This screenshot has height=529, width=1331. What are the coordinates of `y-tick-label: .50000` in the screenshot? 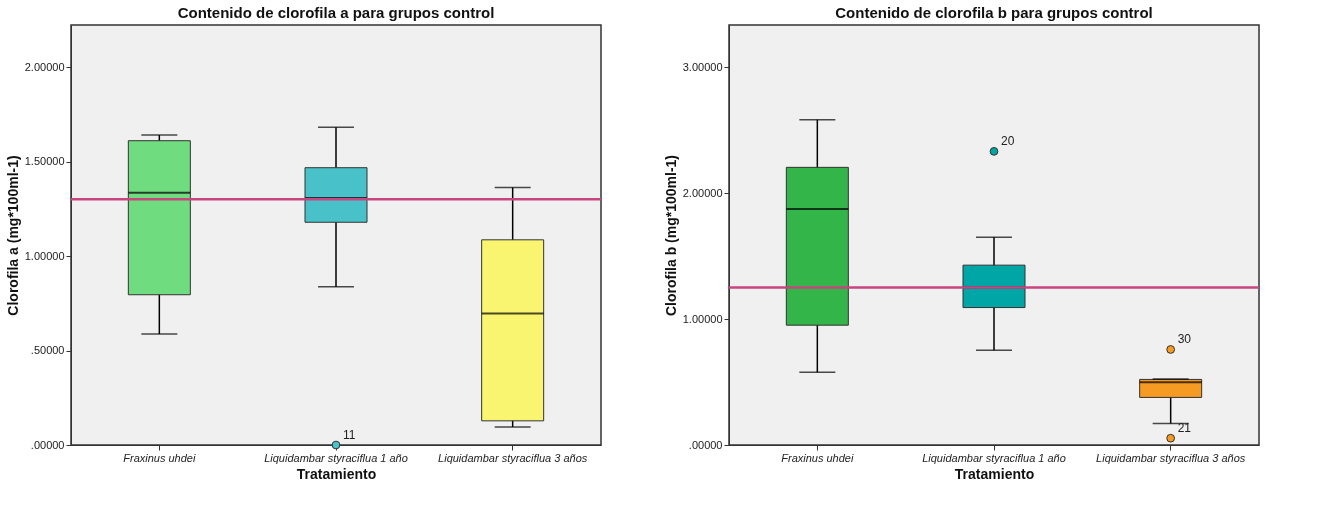 It's located at (47, 350).